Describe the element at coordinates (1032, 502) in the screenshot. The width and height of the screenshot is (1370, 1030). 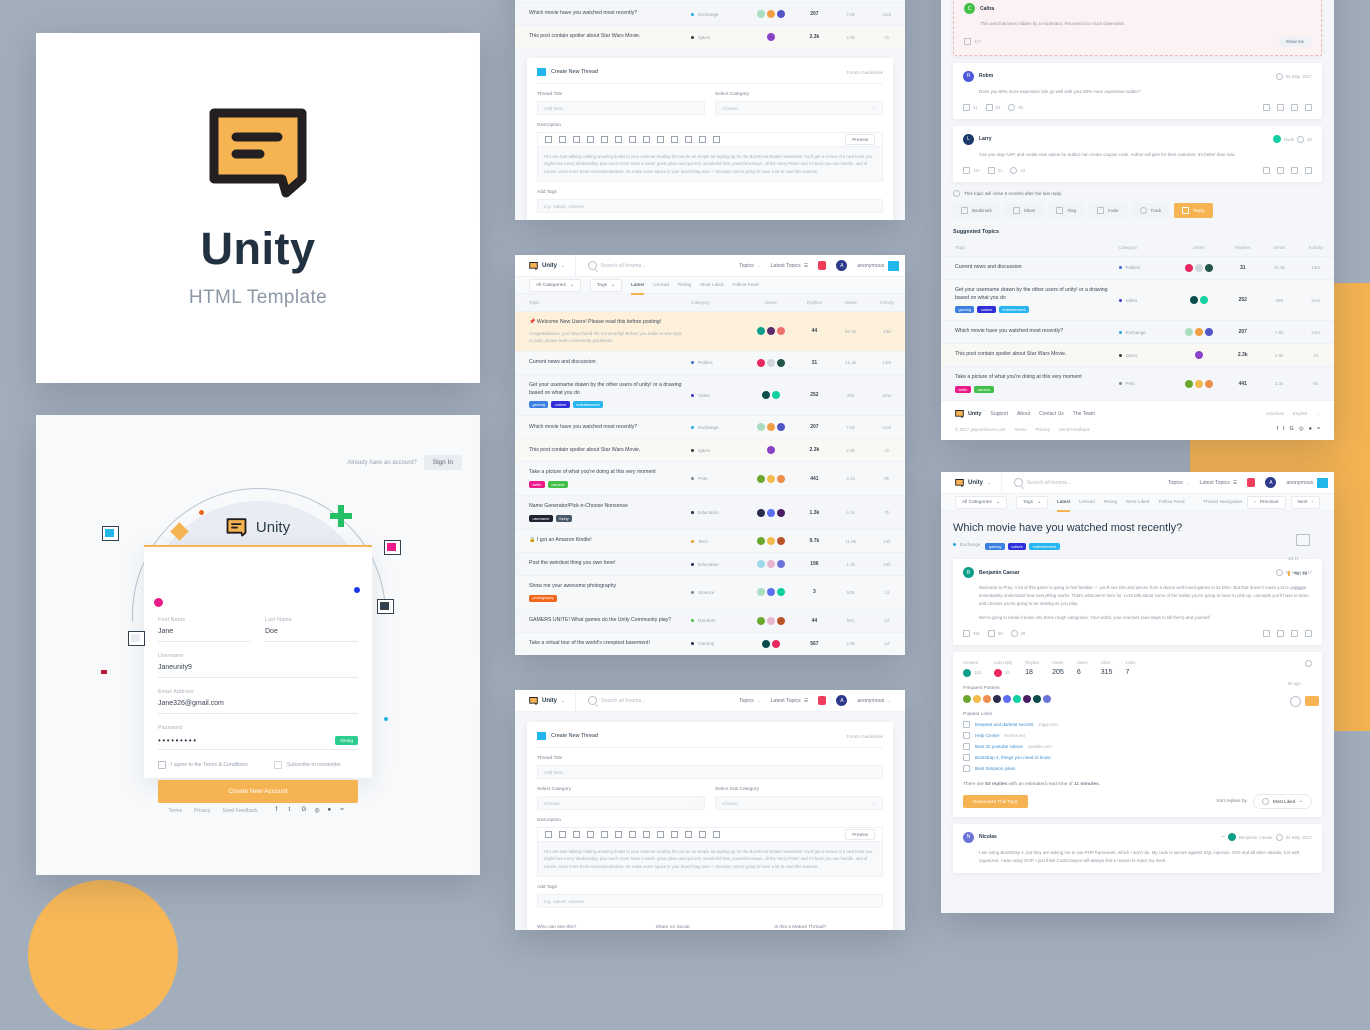
I see `tags-filter: Tags ⌄` at that location.